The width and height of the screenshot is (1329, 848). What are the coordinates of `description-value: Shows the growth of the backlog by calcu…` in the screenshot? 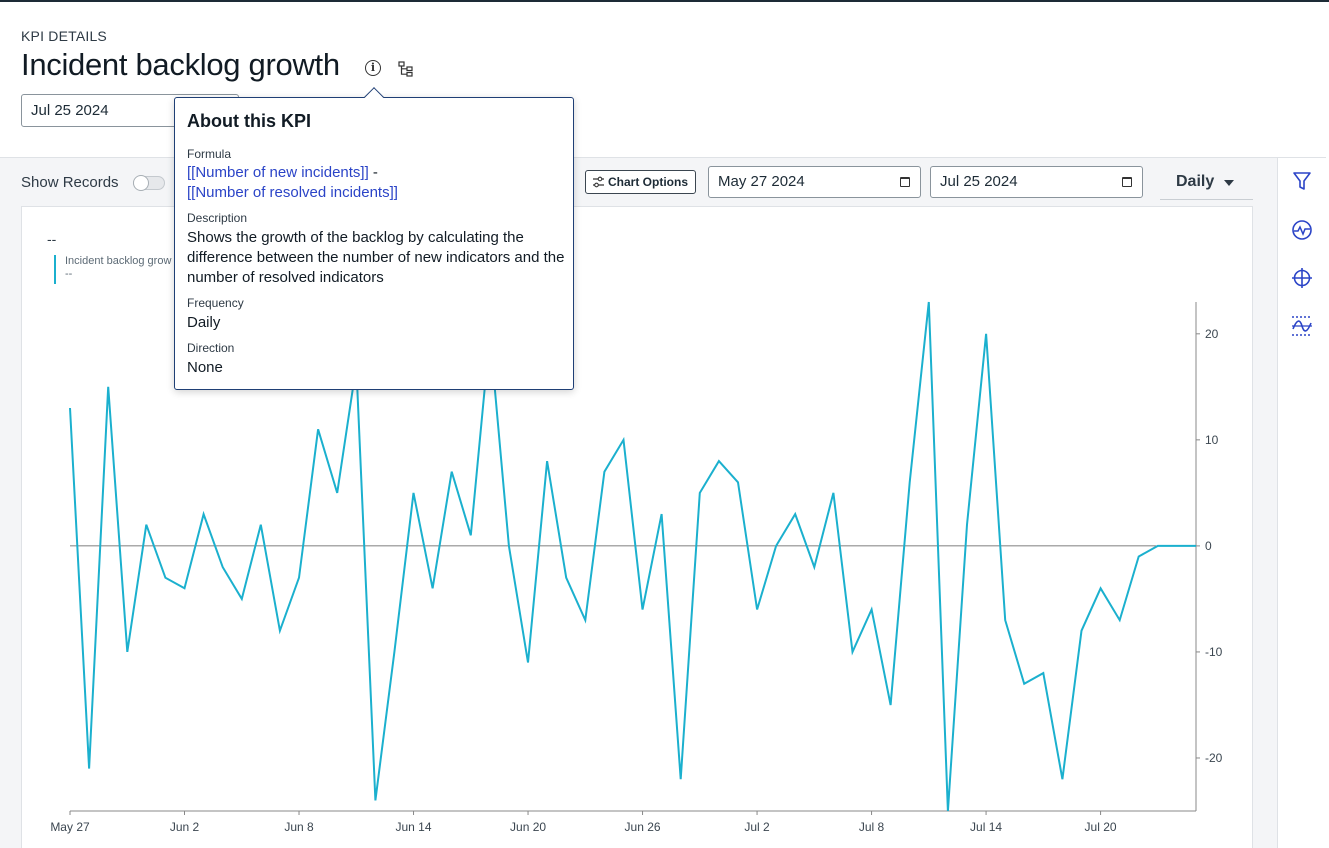 It's located at (376, 257).